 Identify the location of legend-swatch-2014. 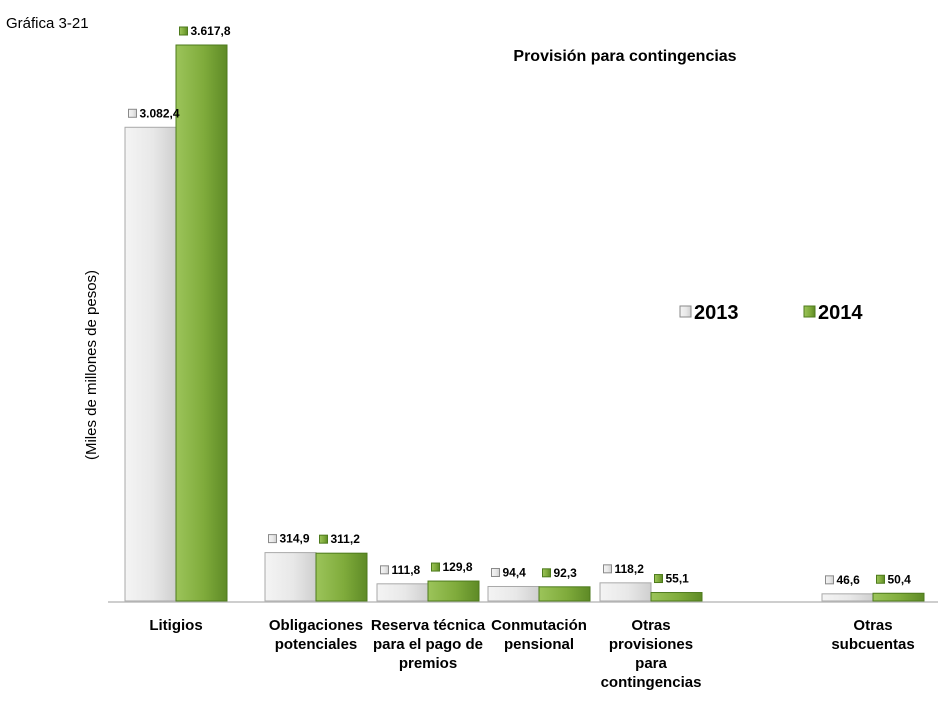
(809, 311).